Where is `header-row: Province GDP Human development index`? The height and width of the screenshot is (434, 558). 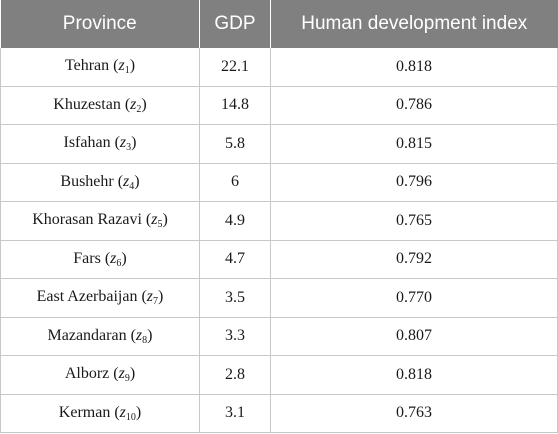 header-row: Province GDP Human development index is located at coordinates (279, 24).